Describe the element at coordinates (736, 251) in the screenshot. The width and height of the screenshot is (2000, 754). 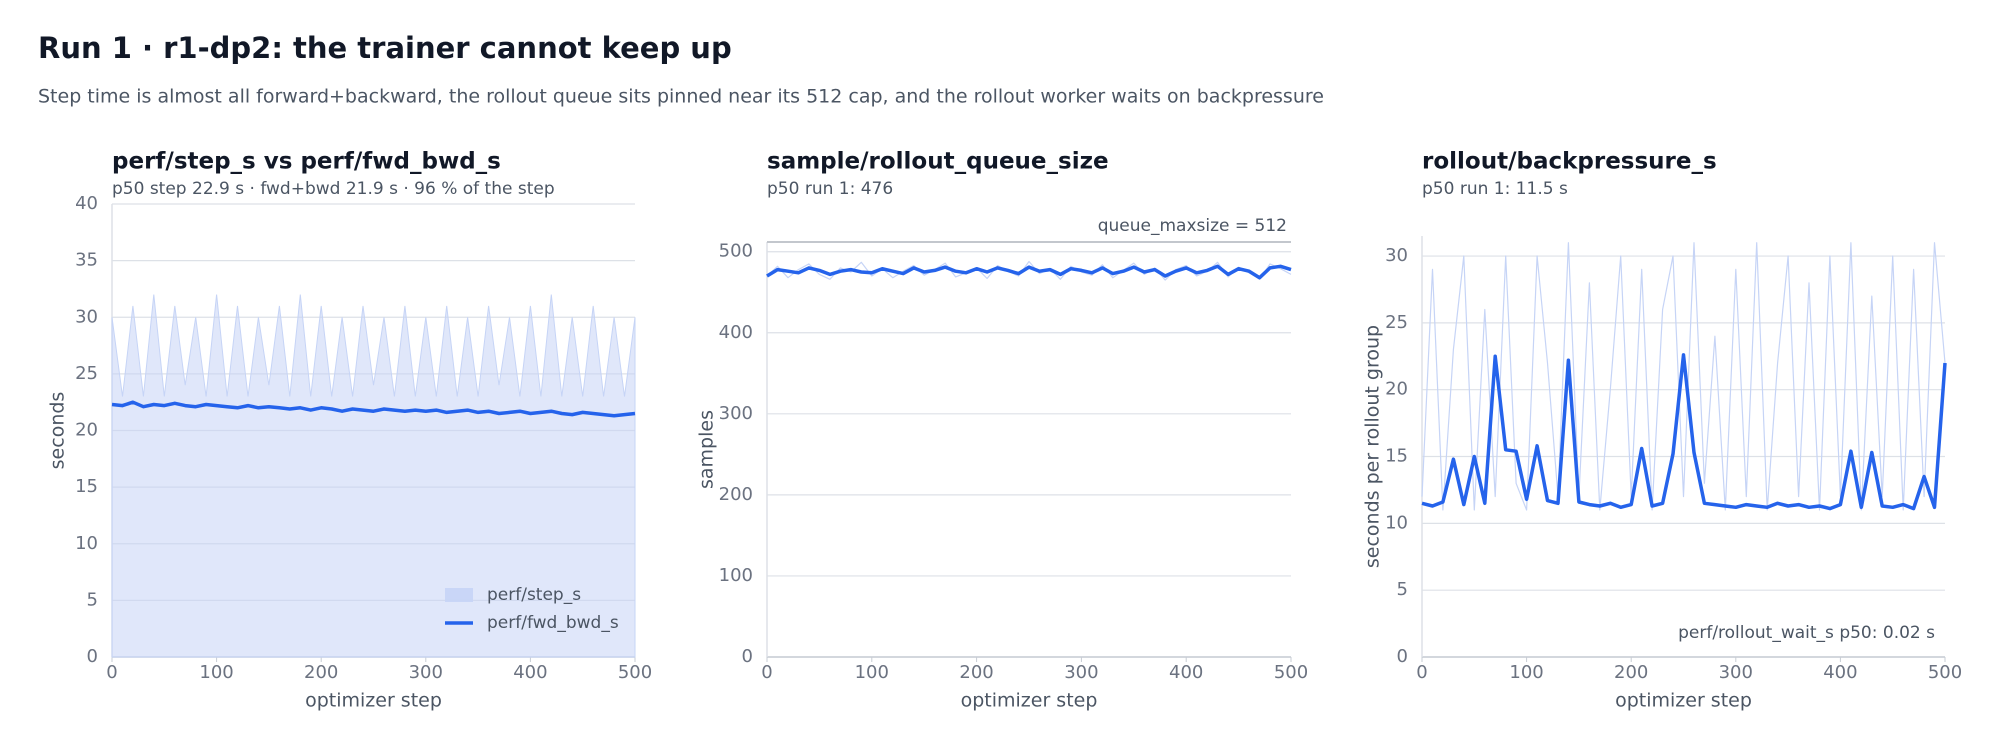
I see `y-tick-label: 500` at that location.